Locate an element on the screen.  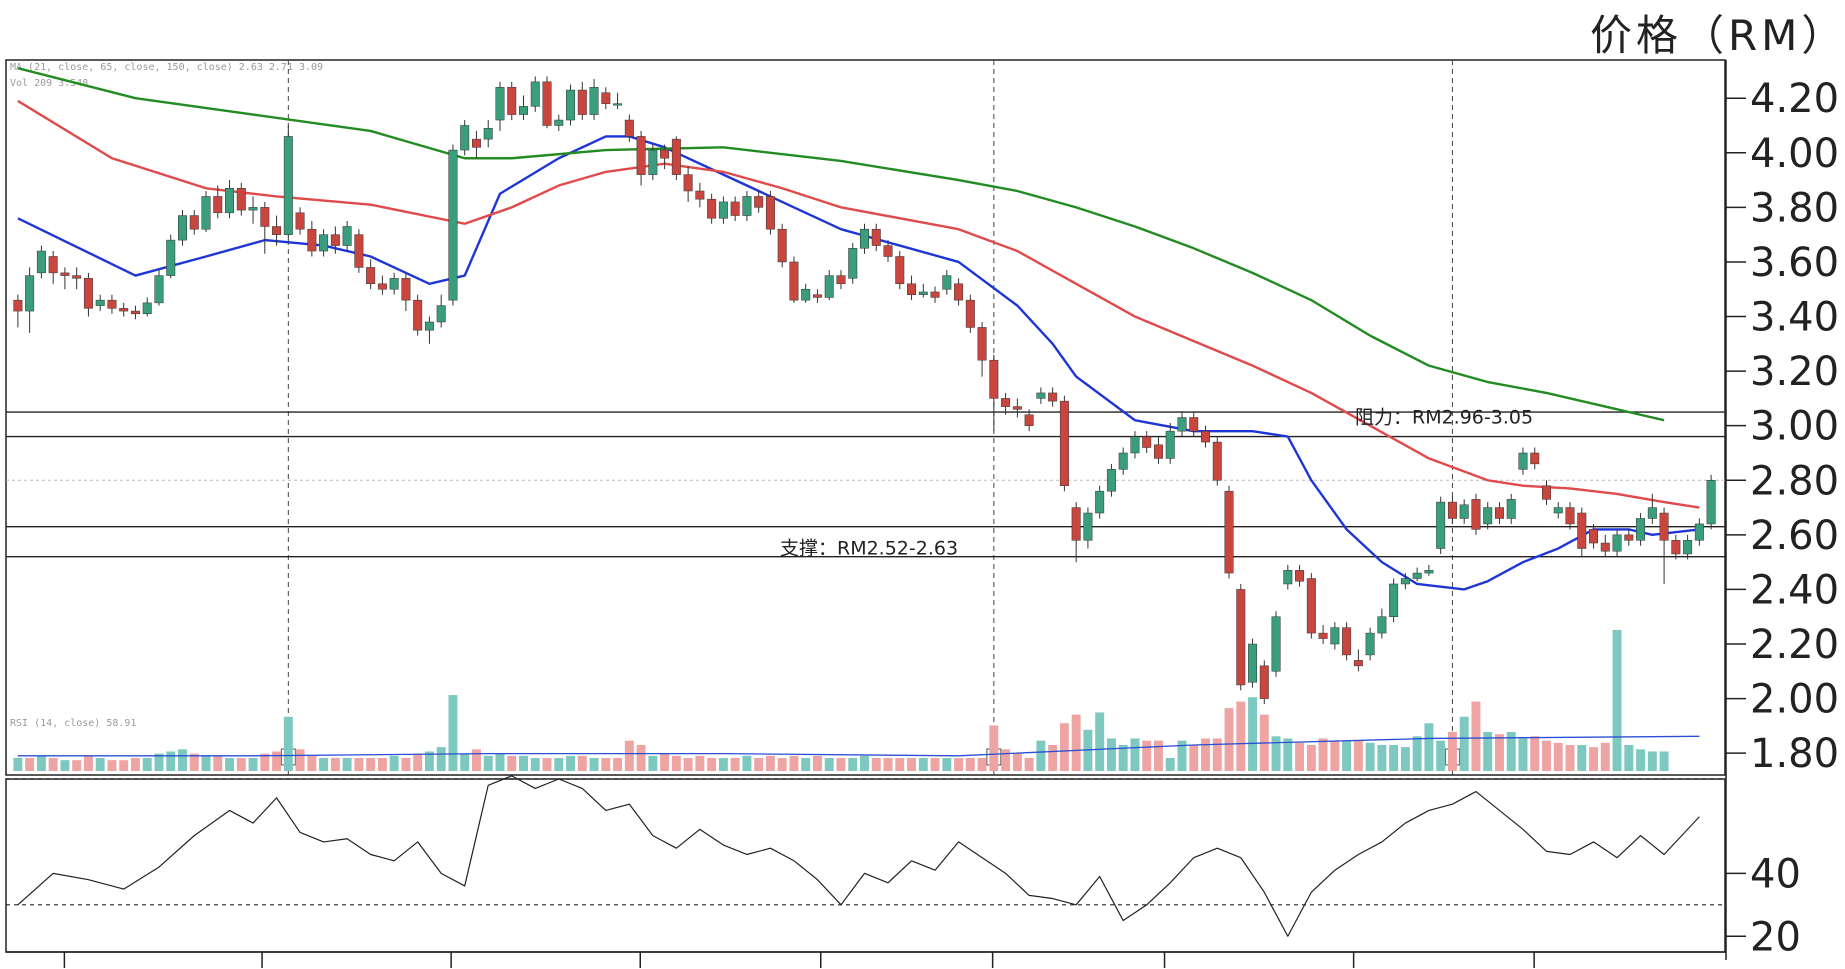
y-axis-unit: 价格（RM） is located at coordinates (1717, 35).